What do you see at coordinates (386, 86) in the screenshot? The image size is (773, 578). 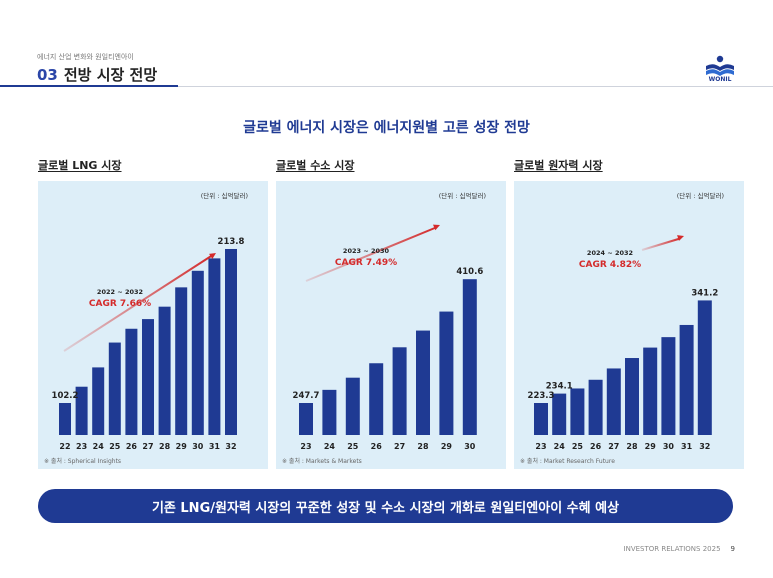 I see `header-divider` at bounding box center [386, 86].